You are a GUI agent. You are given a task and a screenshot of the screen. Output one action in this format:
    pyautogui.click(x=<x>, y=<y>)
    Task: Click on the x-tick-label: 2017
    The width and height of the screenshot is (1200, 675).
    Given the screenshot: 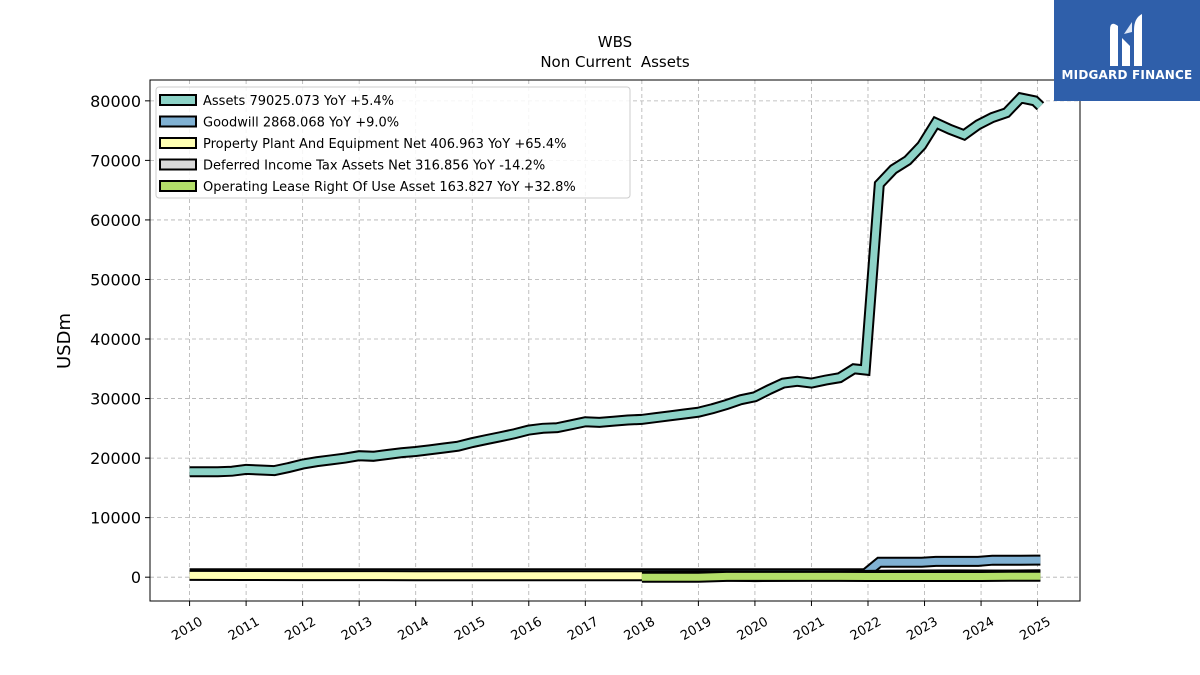 What is the action you would take?
    pyautogui.click(x=583, y=629)
    